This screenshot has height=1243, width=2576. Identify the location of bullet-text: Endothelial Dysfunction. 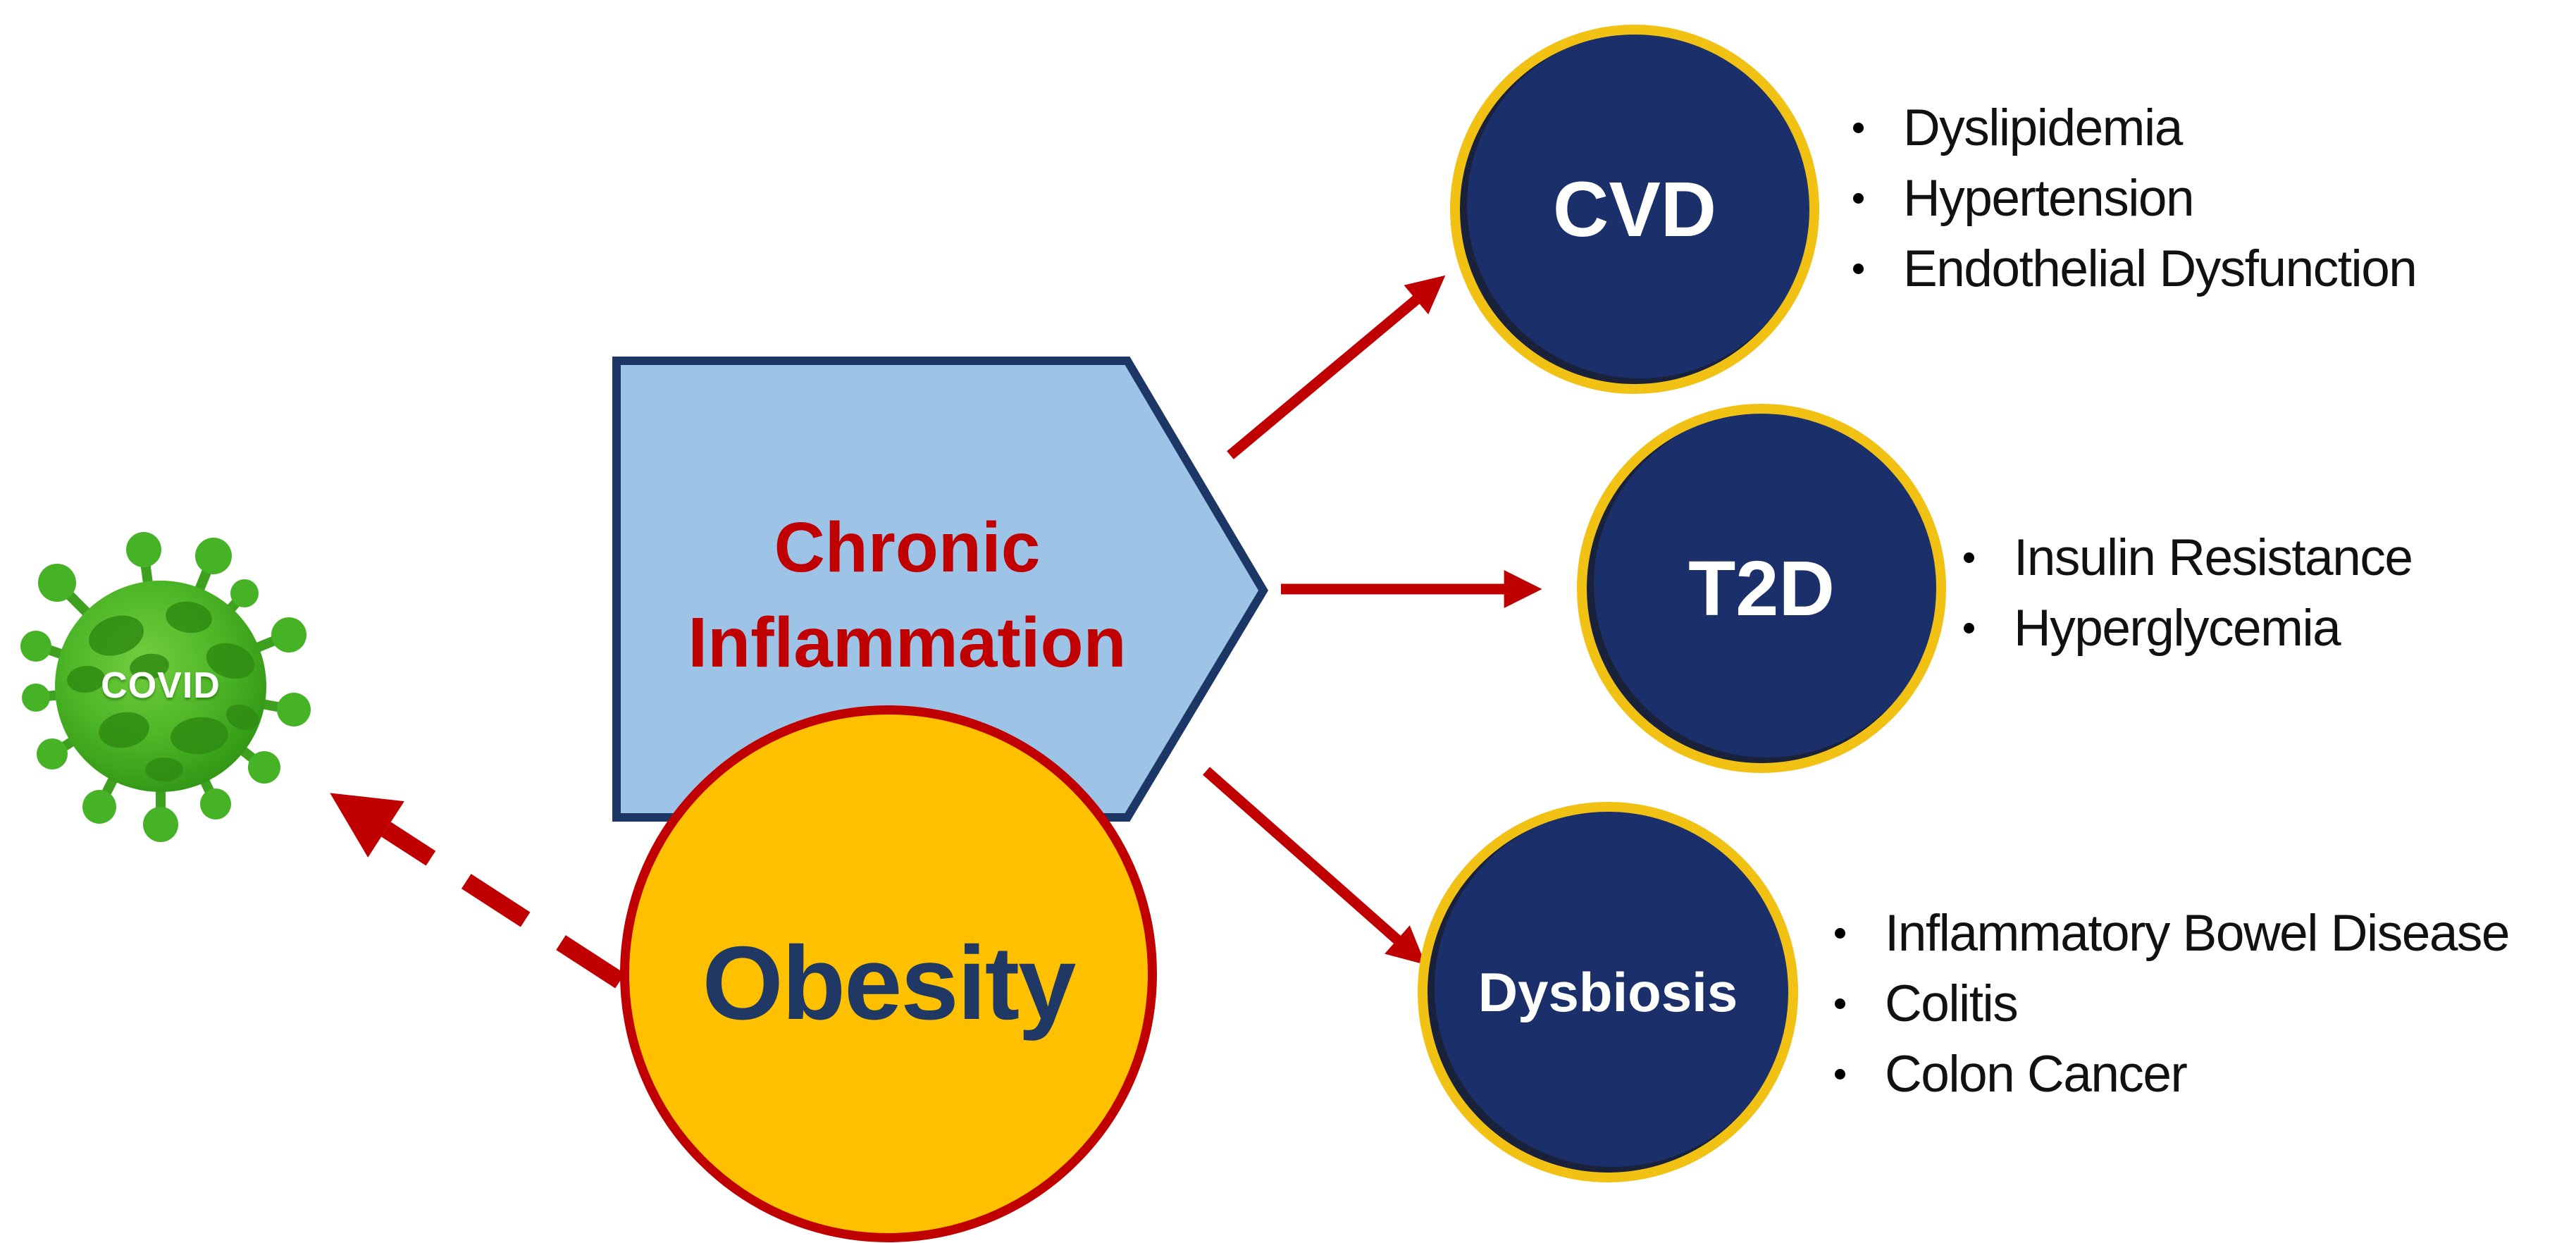
(2160, 268).